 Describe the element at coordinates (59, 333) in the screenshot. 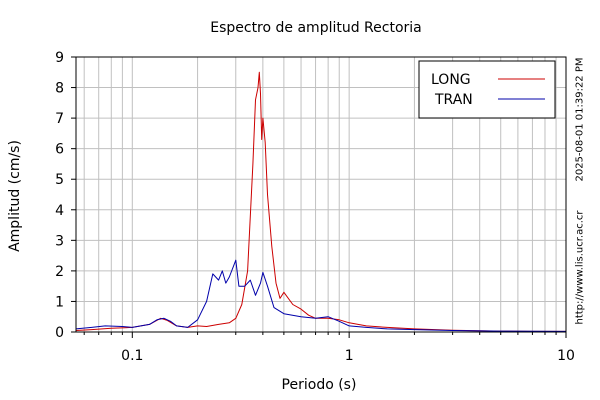

I see `y-tick-label: 0` at that location.